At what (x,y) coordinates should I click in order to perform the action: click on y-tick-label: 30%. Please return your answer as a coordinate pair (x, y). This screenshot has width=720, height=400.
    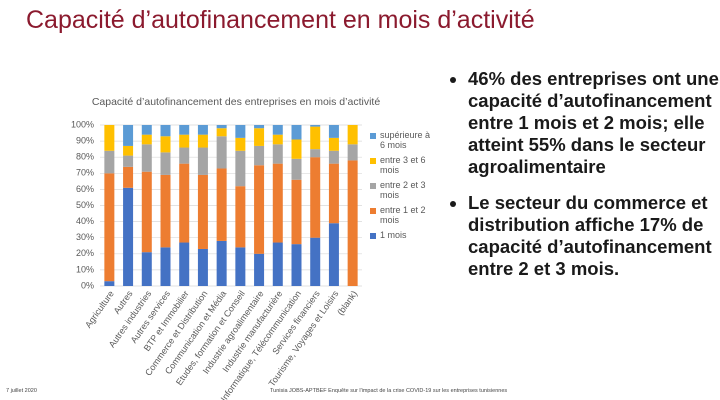
    Looking at the image, I should click on (85, 237).